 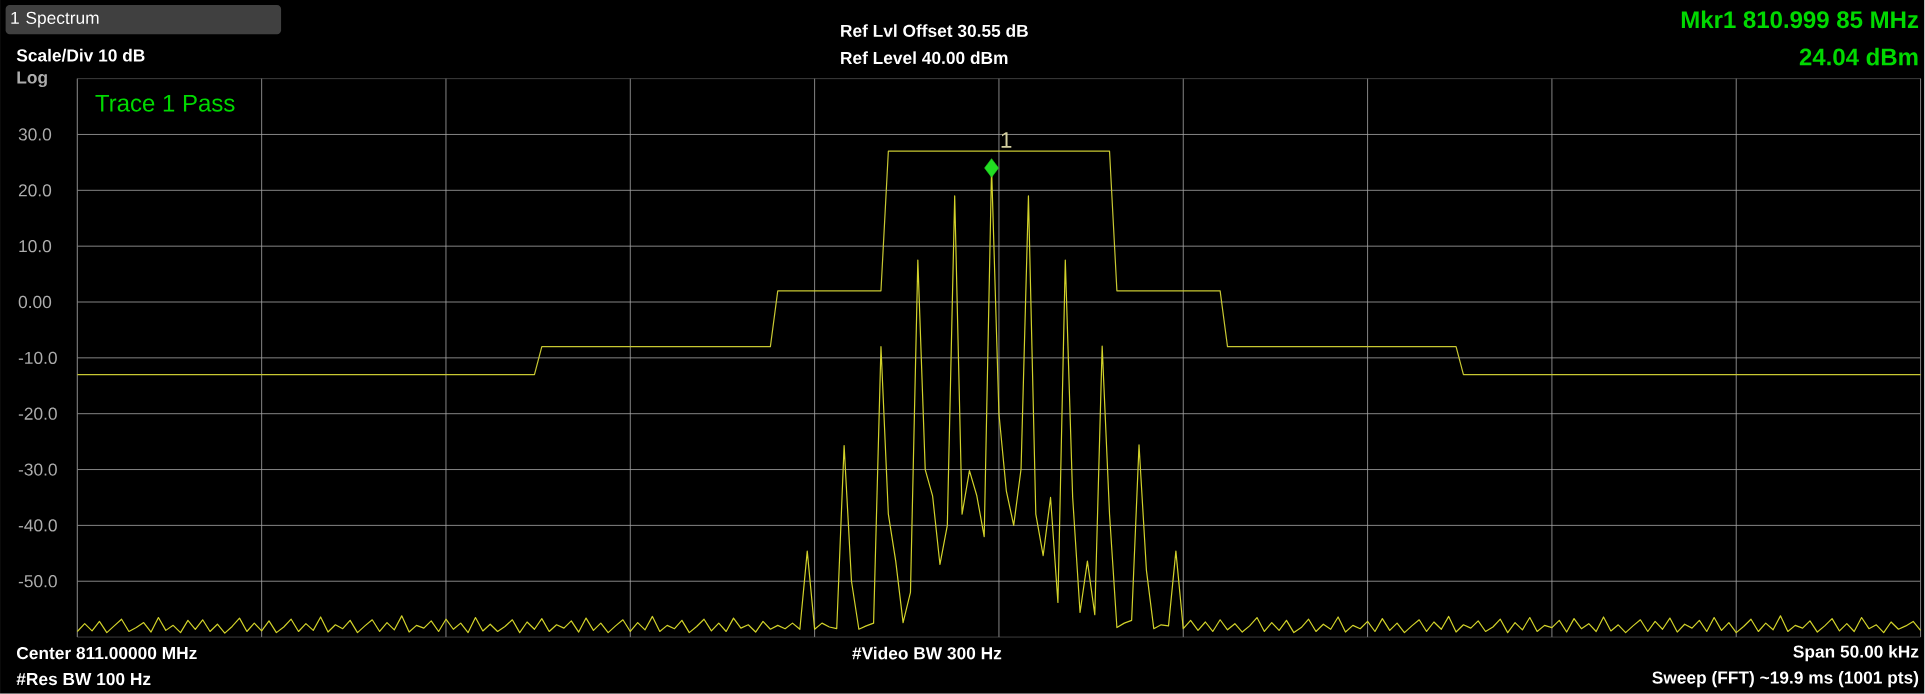 What do you see at coordinates (1856, 653) in the screenshot?
I see `text: Span 50.00 kHz` at bounding box center [1856, 653].